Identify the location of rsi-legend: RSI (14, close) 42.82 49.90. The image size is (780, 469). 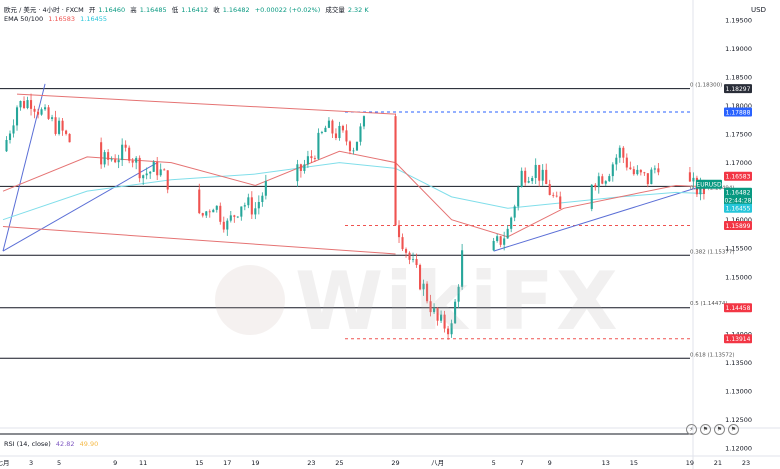
(52, 444).